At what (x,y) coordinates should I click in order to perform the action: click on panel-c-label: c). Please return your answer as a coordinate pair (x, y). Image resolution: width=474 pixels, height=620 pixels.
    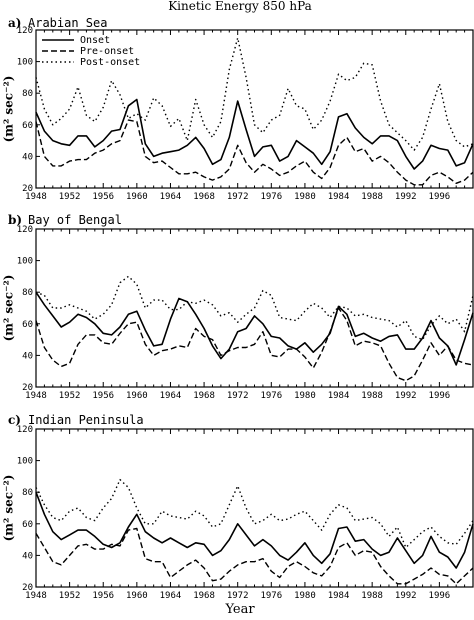
    Looking at the image, I should click on (14, 420).